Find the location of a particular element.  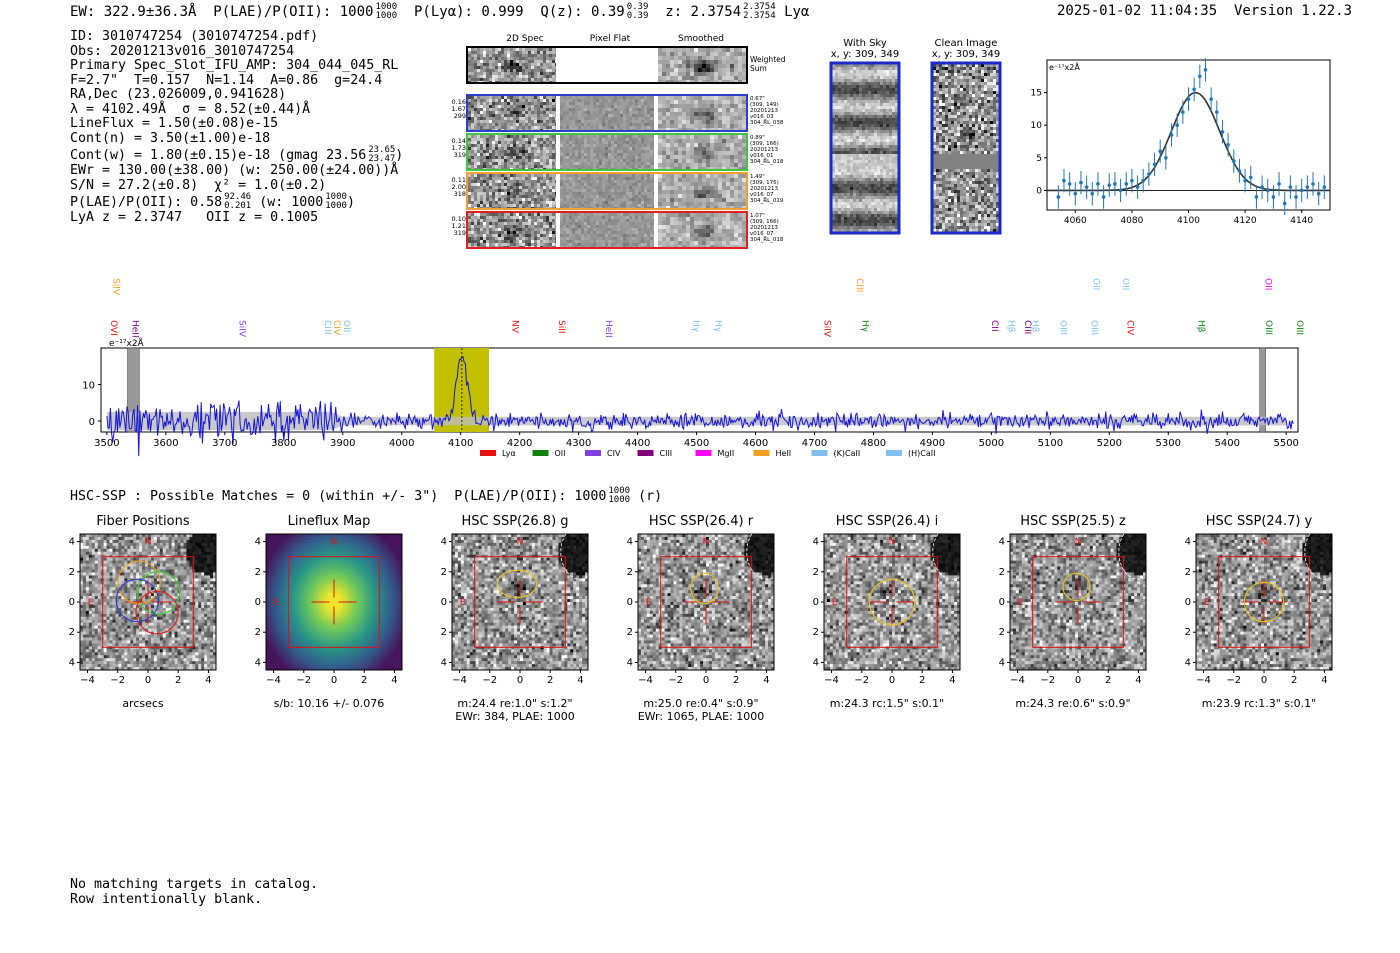

header-plae-frac: 1000 1000 is located at coordinates (386, 12).